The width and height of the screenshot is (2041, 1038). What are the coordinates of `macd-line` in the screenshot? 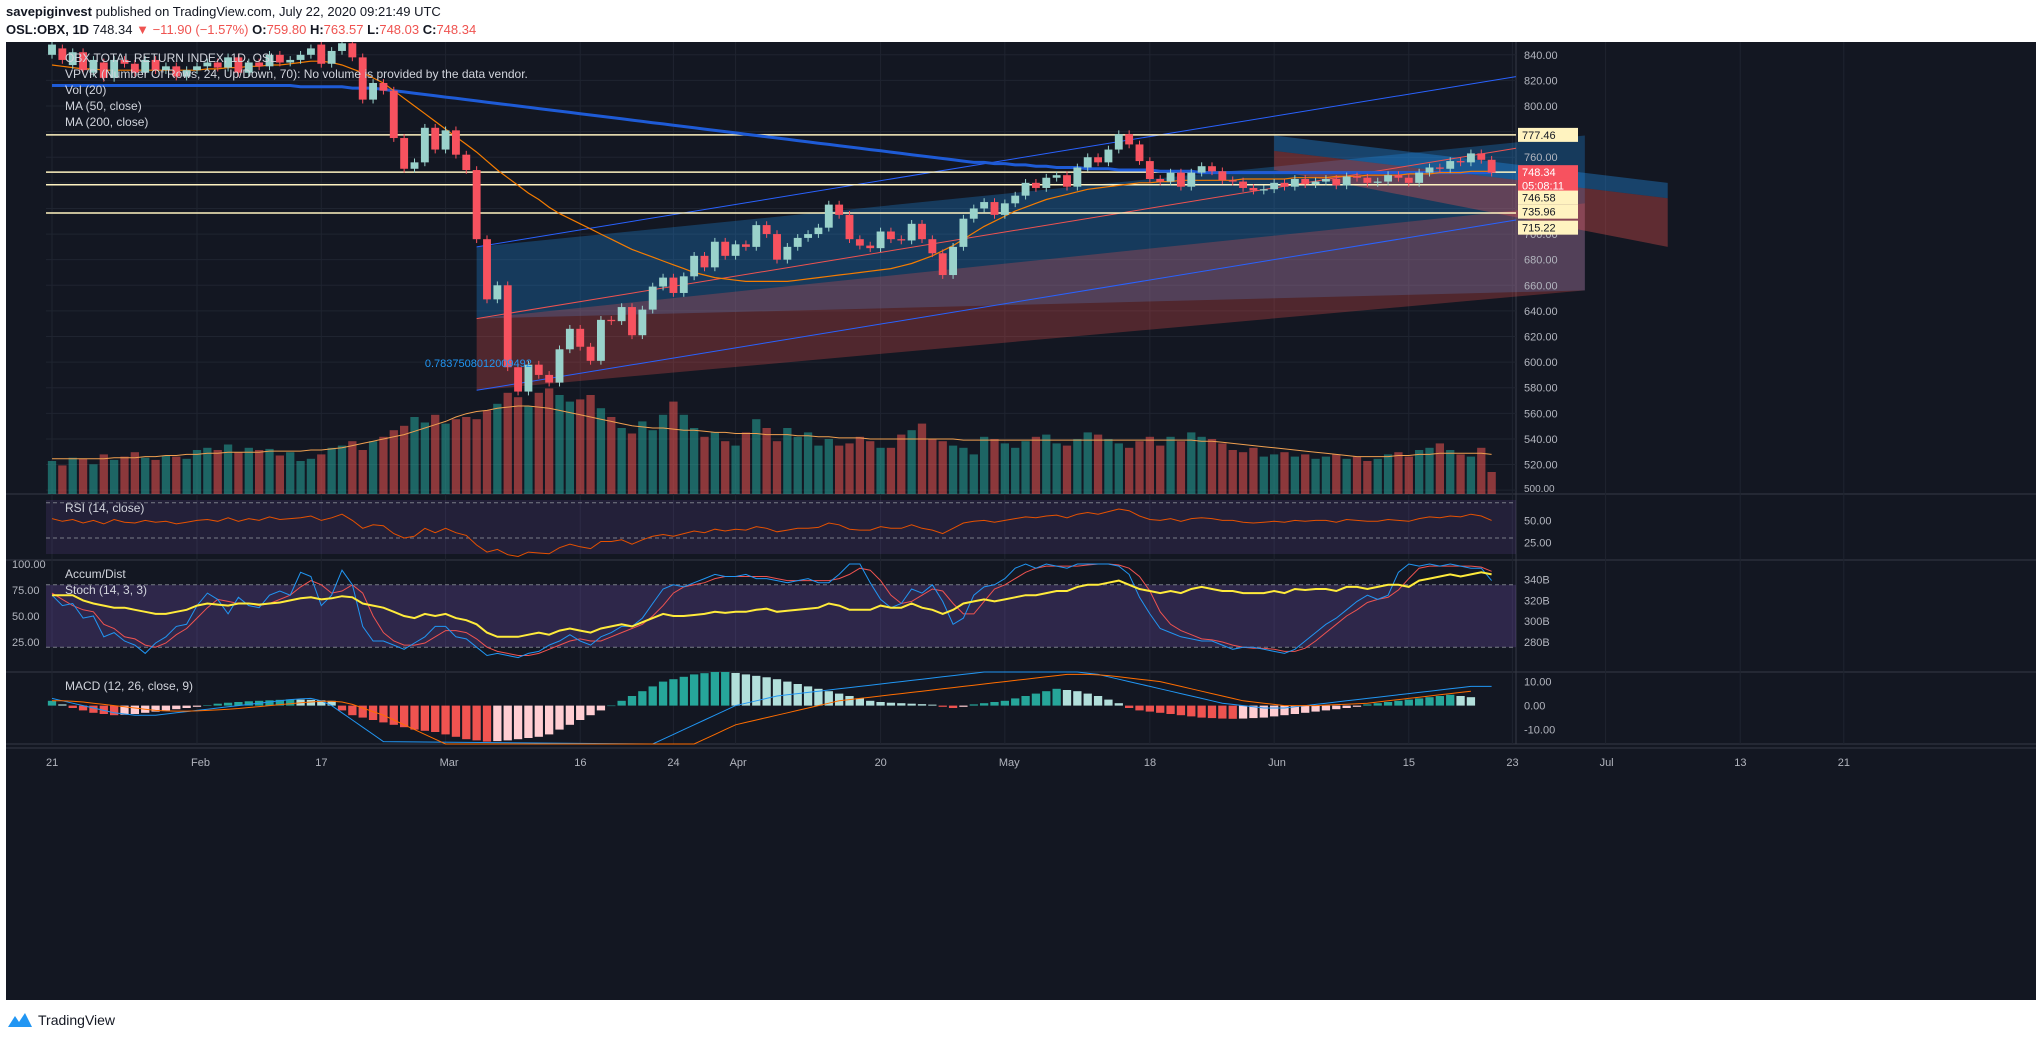 It's located at (771, 708).